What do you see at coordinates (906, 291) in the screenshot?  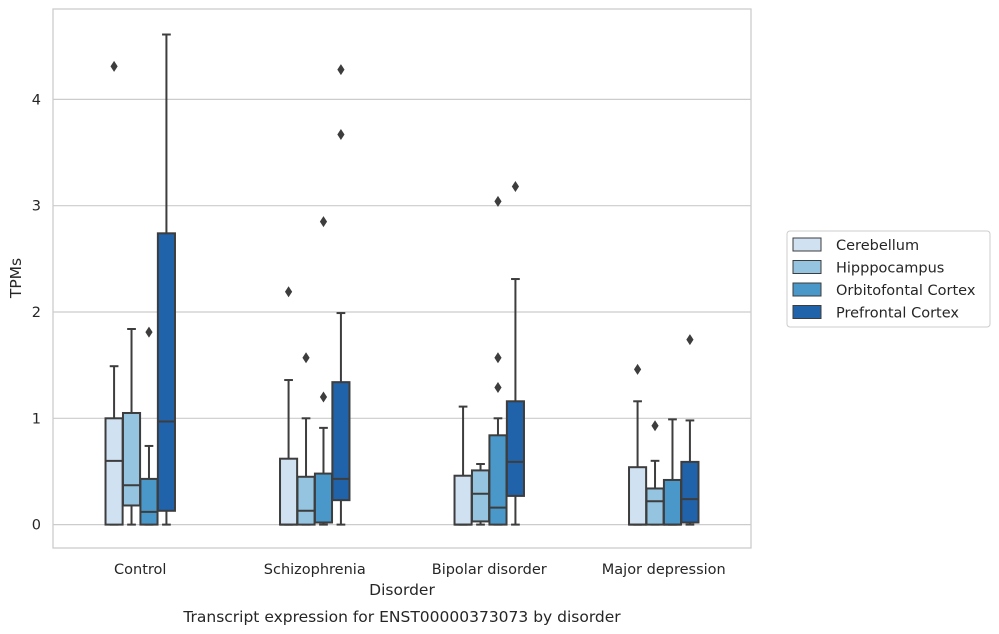 I see `legend-label: Orbitofontal Cortex` at bounding box center [906, 291].